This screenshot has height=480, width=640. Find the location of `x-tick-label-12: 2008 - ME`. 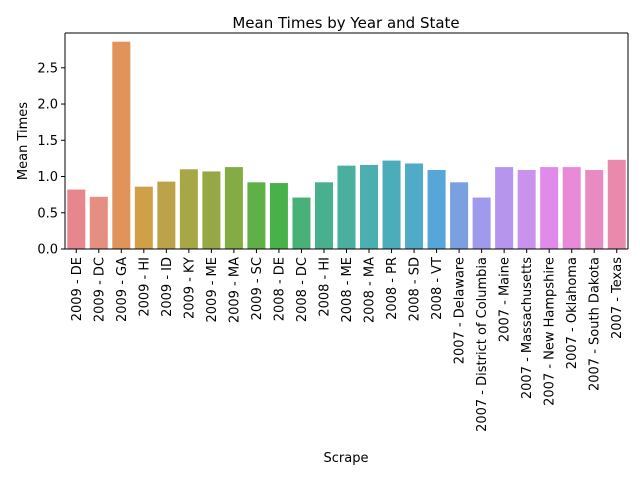

x-tick-label-12: 2008 - ME is located at coordinates (347, 289).